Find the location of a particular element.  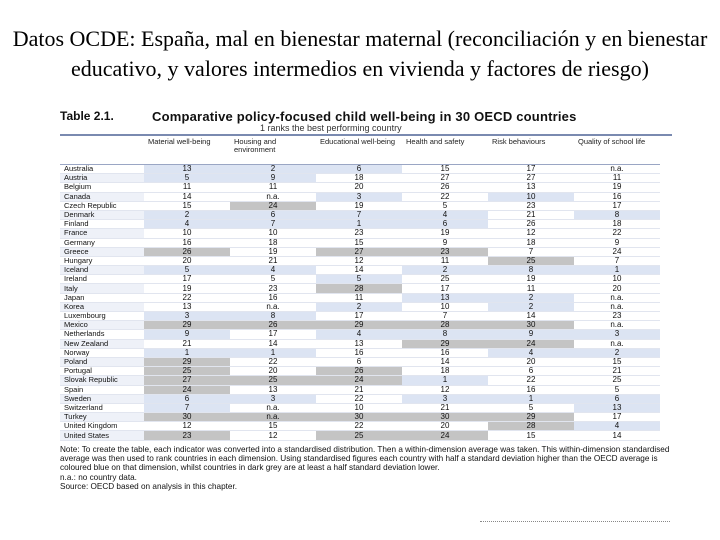

country-name: Canada is located at coordinates (102, 197).